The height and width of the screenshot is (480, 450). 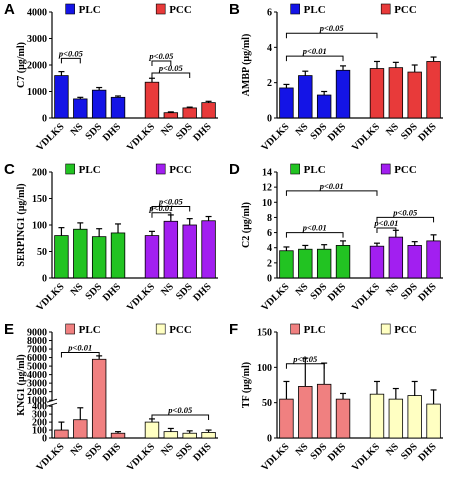 What do you see at coordinates (37, 66) in the screenshot?
I see `y-tick-label: 2000` at bounding box center [37, 66].